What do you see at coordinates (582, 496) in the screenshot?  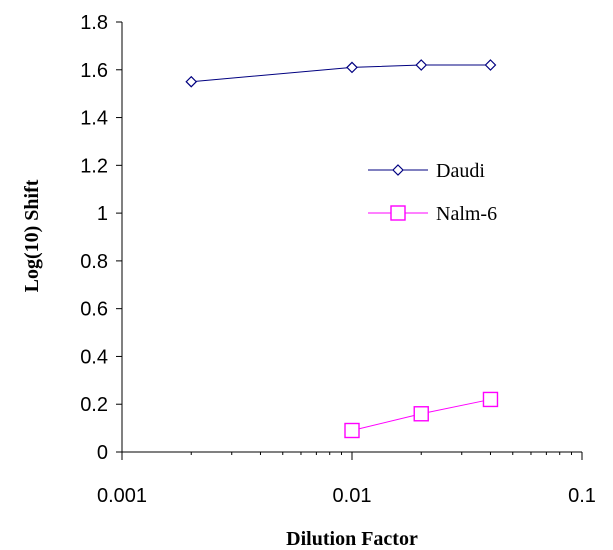 I see `x-tick-label: 0.1` at bounding box center [582, 496].